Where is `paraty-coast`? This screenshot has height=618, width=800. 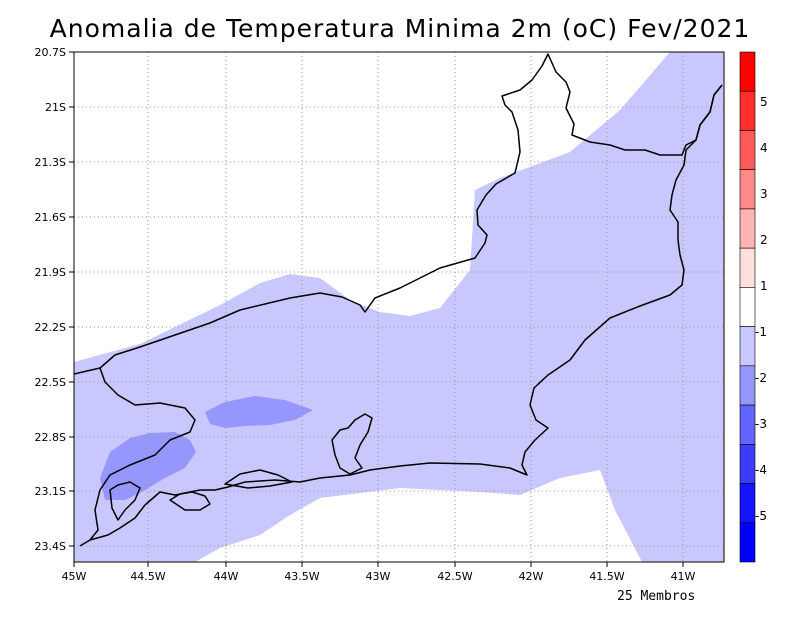
paraty-coast is located at coordinates (125, 501).